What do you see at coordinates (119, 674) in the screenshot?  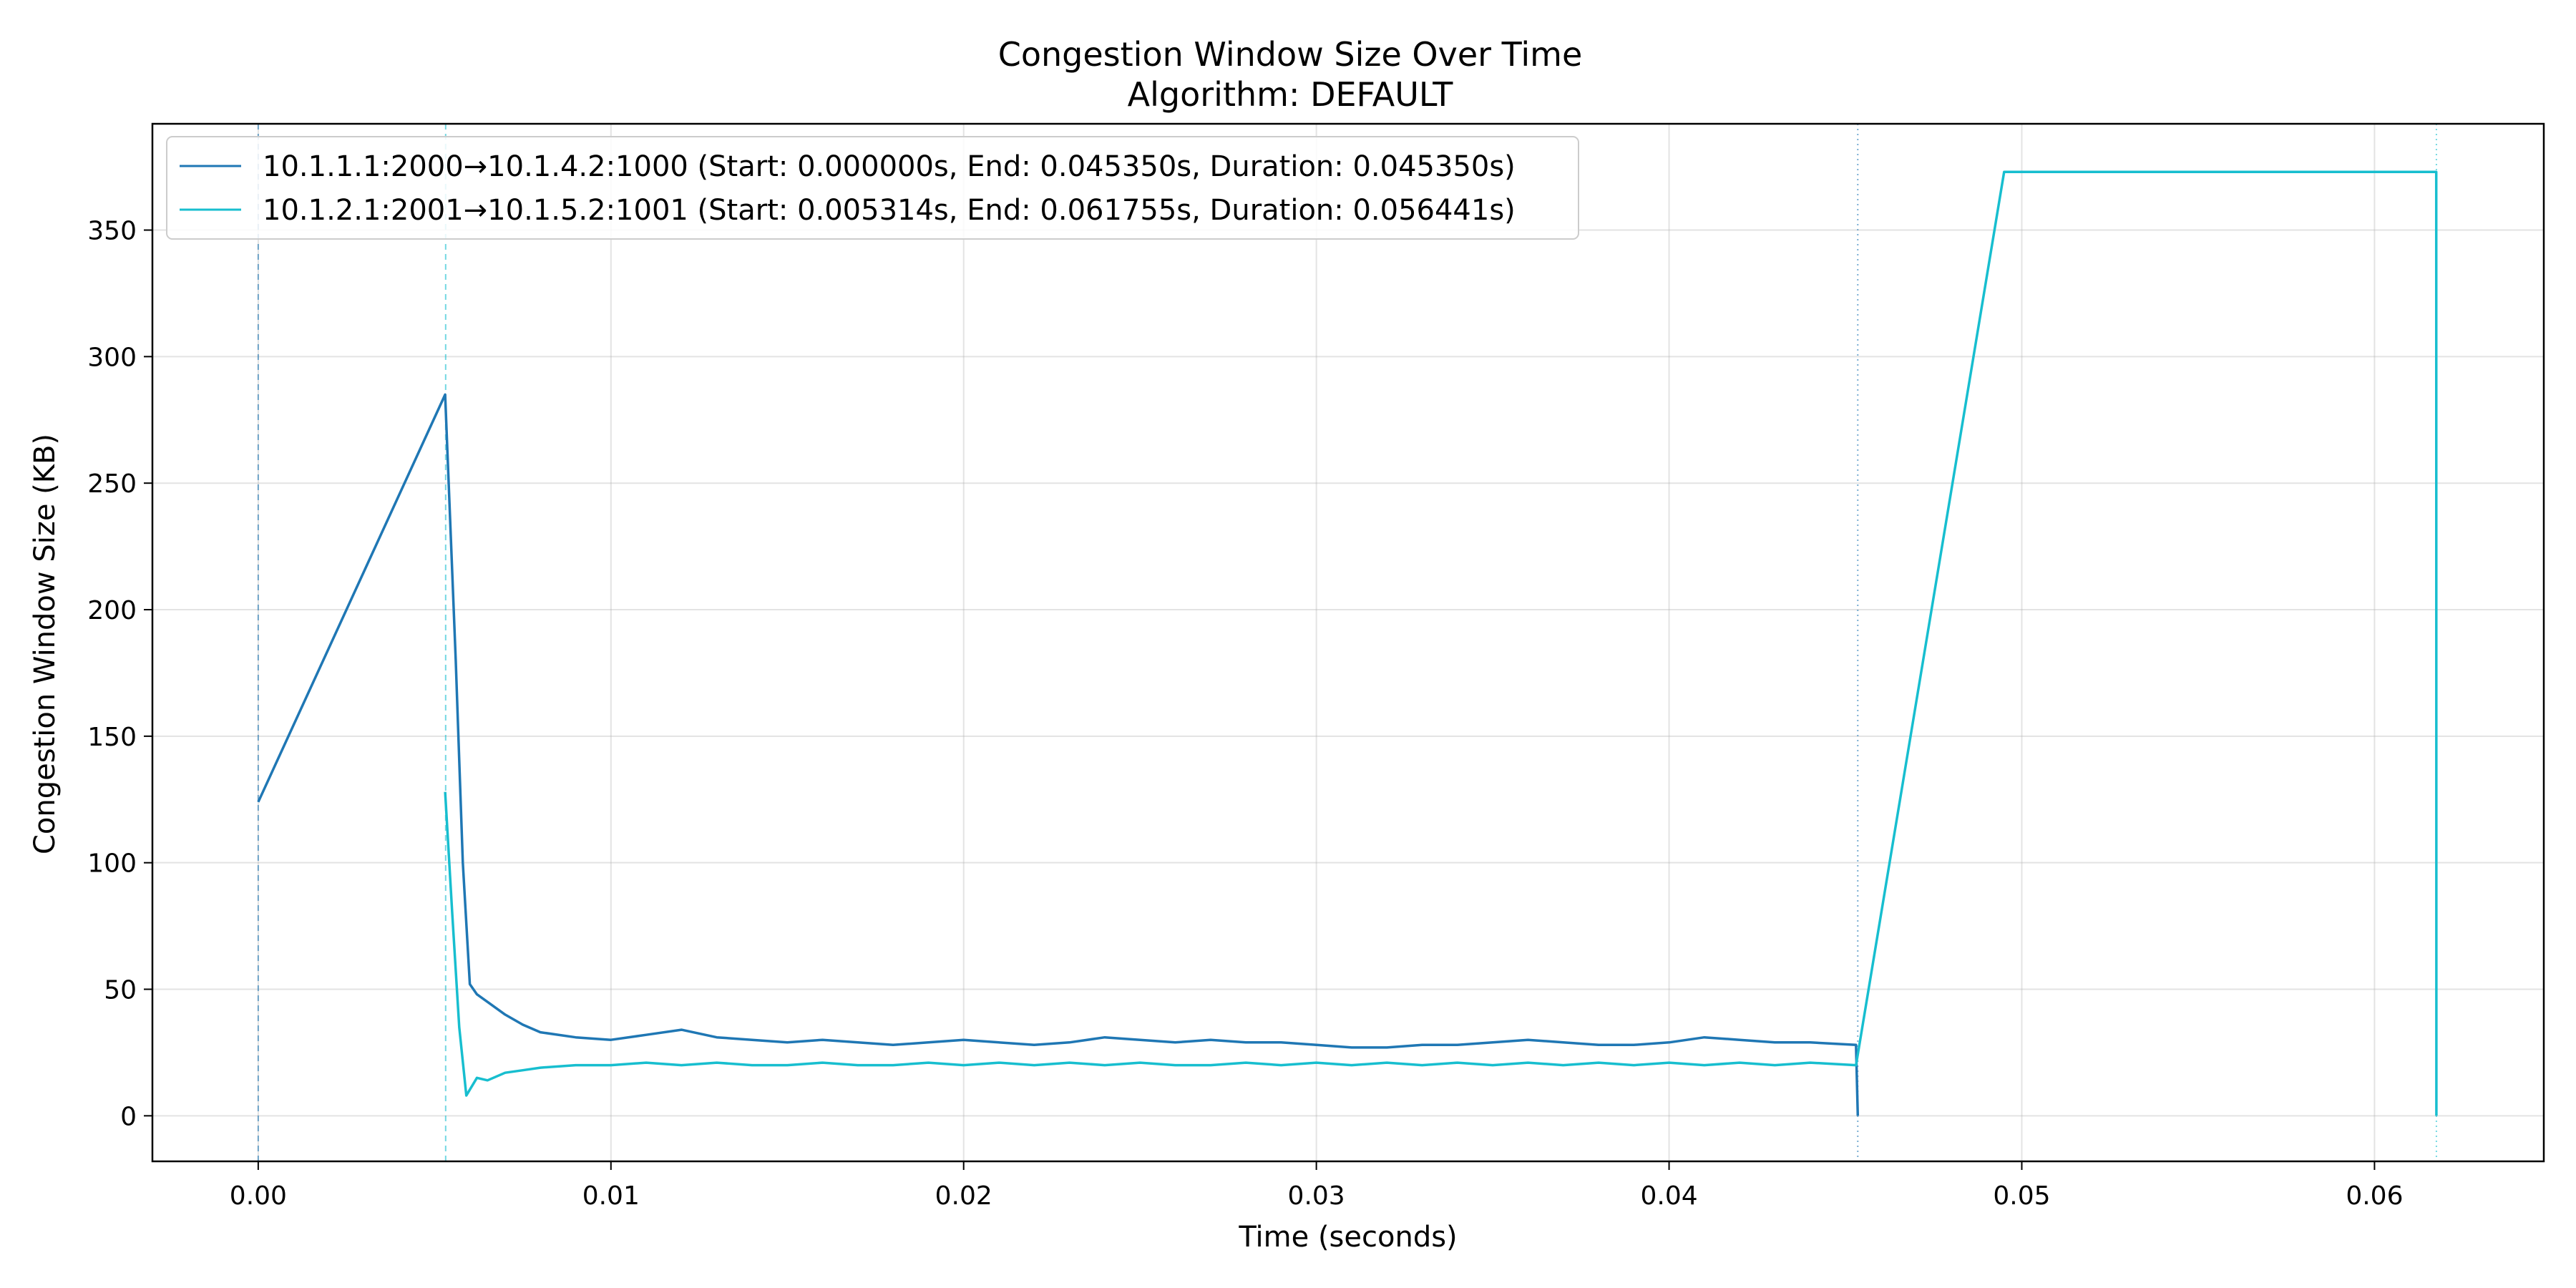 I see `y-axis-ticks: 0 50 100 150 200 250 300 350` at bounding box center [119, 674].